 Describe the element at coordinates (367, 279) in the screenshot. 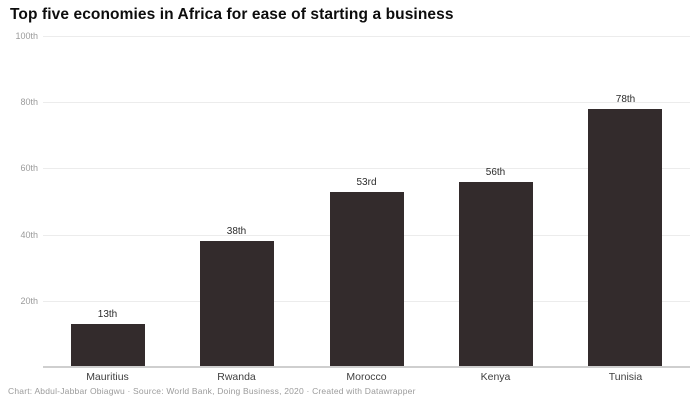

I see `bar-morocco` at that location.